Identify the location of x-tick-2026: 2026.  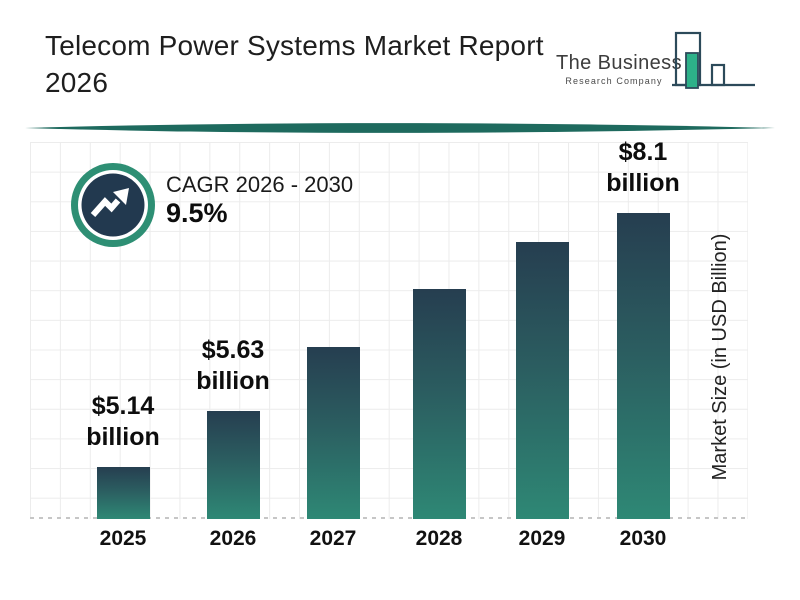
(233, 538).